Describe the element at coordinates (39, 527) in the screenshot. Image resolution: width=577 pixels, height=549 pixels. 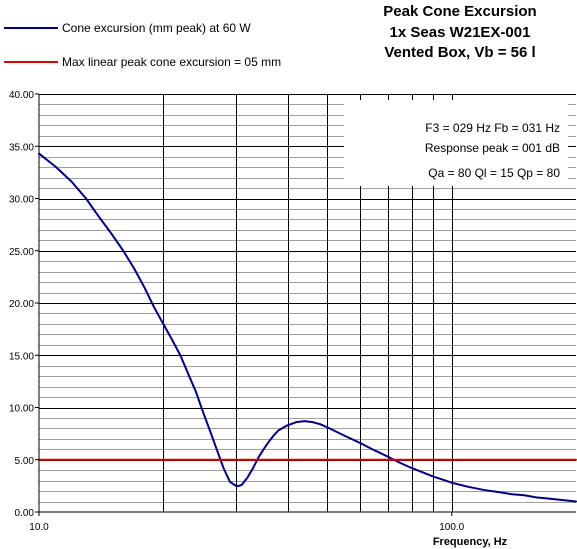
I see `x-tick-label: 10.0` at that location.